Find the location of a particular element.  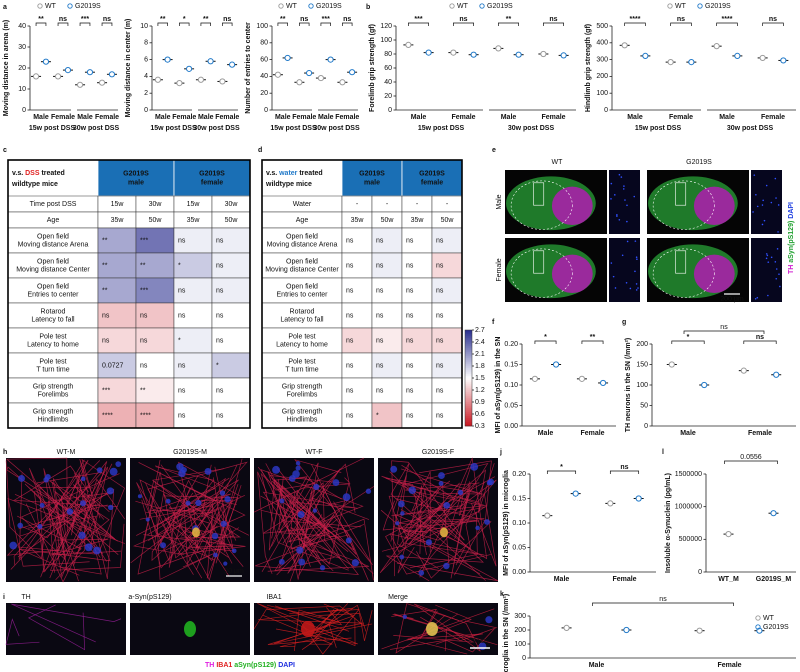

x-tick-label: WT_M is located at coordinates (728, 579).